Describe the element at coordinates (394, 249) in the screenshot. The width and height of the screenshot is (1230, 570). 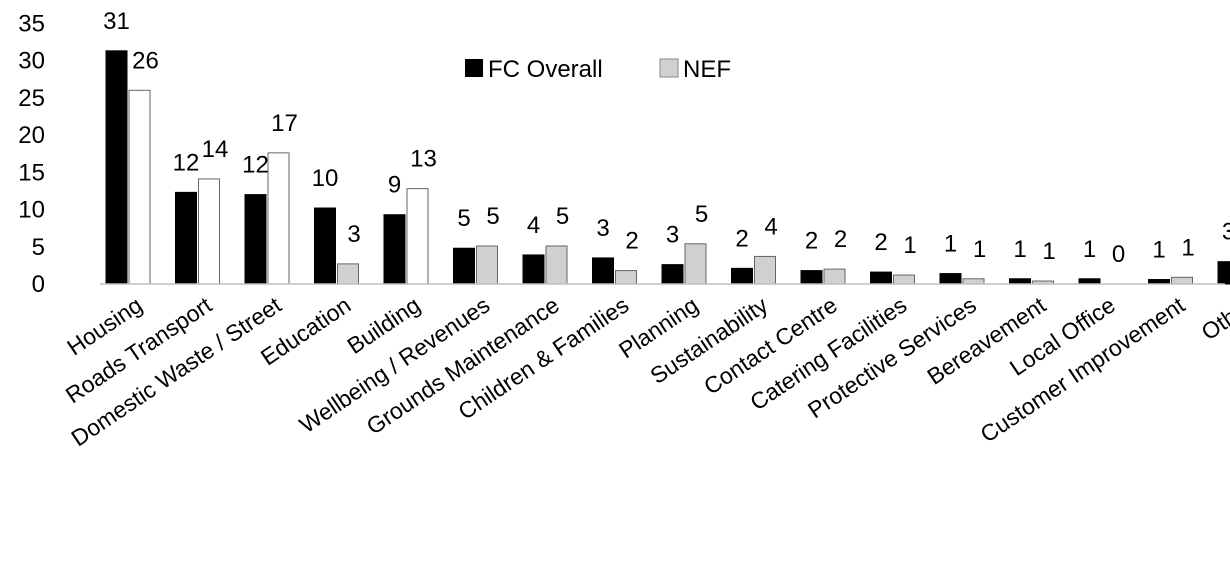
I see `bar-fc-overall-building` at that location.